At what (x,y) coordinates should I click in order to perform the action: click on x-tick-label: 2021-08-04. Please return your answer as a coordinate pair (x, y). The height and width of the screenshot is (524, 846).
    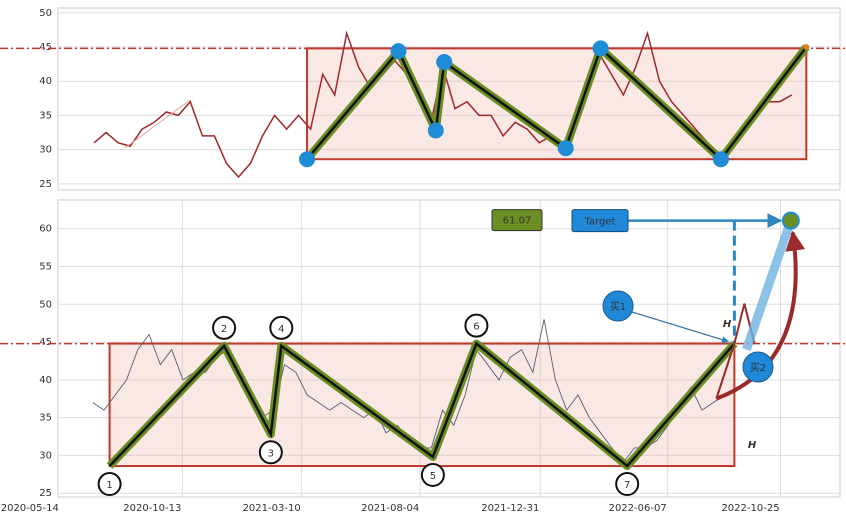
    Looking at the image, I should click on (390, 508).